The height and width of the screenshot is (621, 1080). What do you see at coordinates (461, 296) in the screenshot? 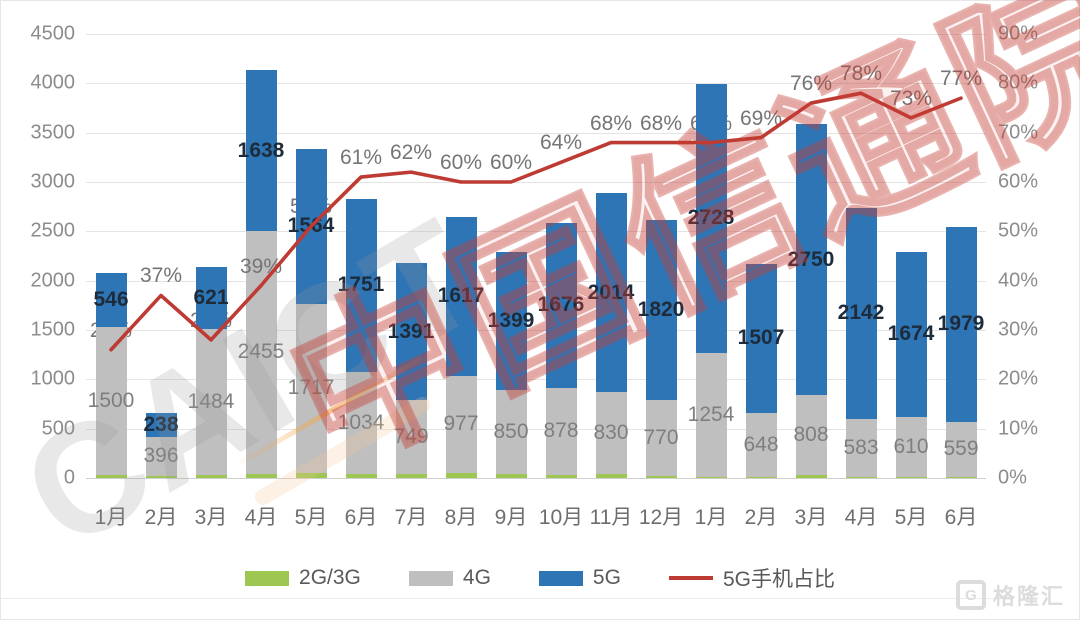
I see `label-5g-value: 1617` at bounding box center [461, 296].